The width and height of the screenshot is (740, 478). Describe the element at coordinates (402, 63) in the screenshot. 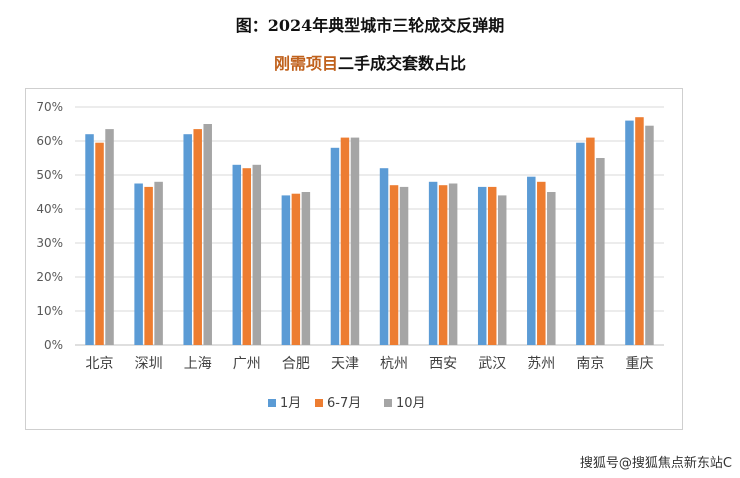

I see `subtitle-rest: 二手成交套数占比` at that location.